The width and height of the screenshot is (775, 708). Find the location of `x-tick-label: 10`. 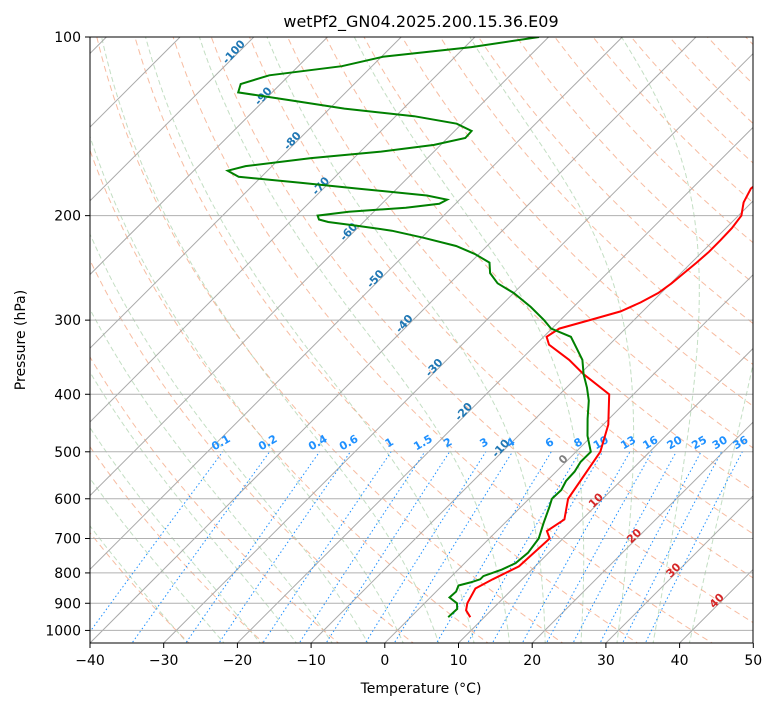

x-tick-label: 10 is located at coordinates (459, 661).